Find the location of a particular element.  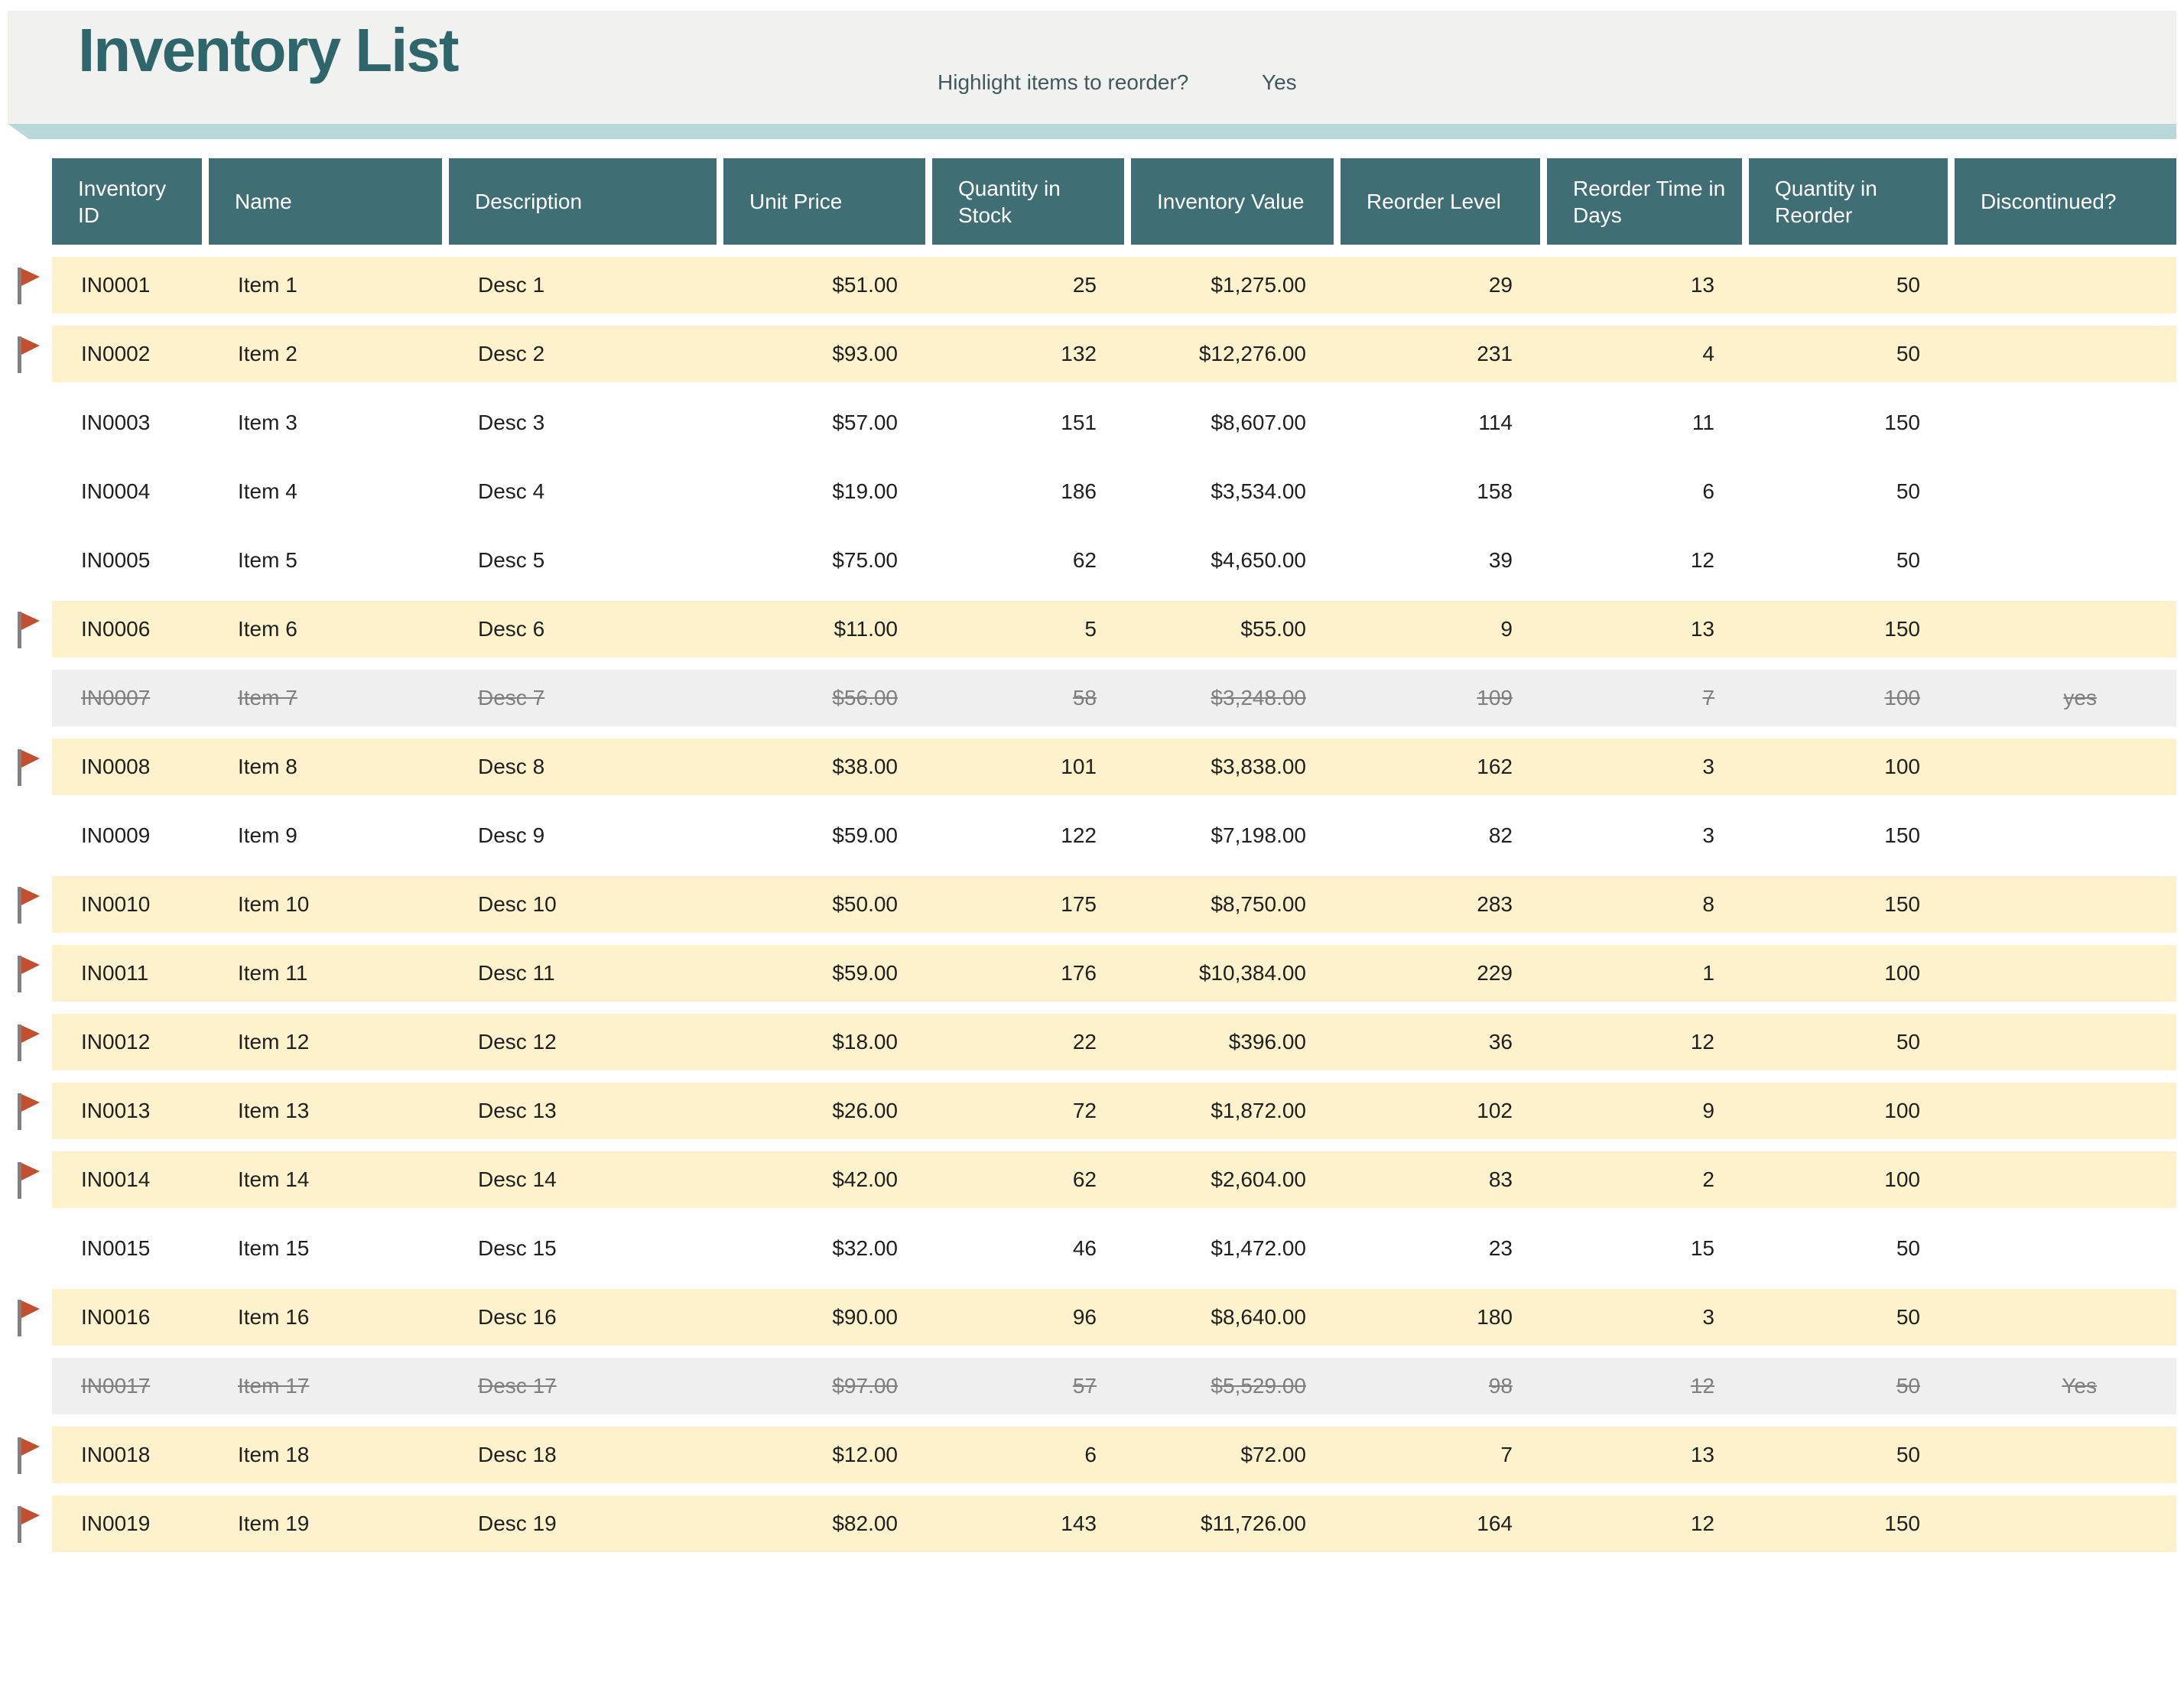

cell-IN0005-price: $75.00 is located at coordinates (865, 560).